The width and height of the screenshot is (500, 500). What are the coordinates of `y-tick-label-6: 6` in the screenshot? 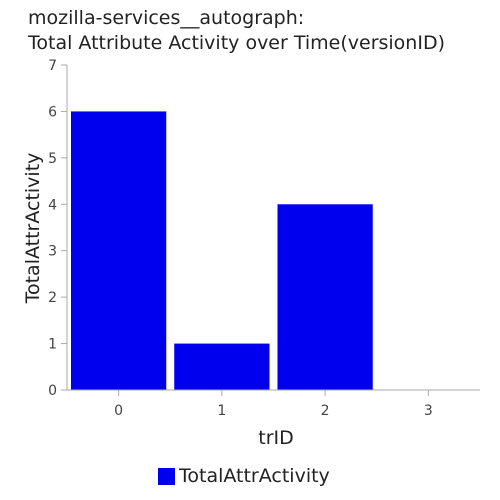 It's located at (52, 112).